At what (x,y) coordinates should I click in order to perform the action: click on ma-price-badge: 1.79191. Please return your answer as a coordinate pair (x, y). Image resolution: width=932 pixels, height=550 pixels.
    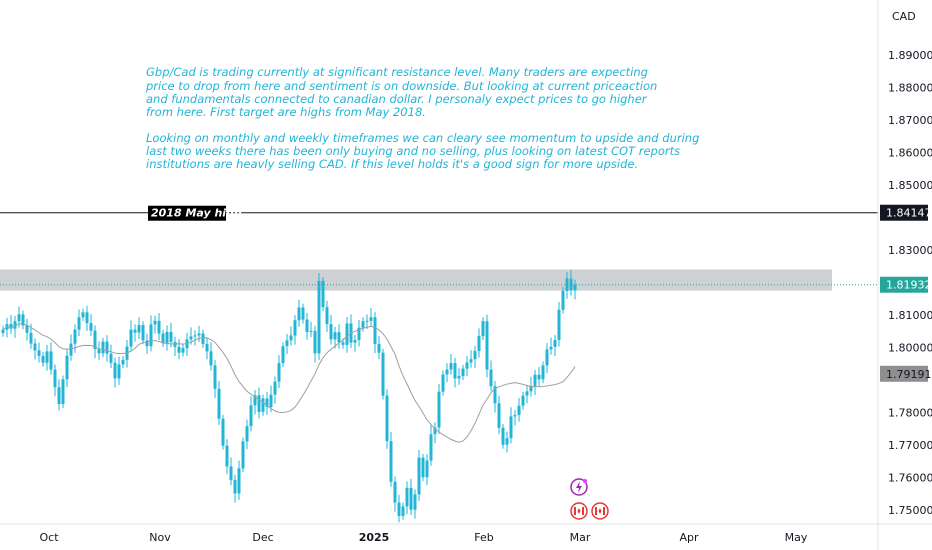
    Looking at the image, I should click on (906, 373).